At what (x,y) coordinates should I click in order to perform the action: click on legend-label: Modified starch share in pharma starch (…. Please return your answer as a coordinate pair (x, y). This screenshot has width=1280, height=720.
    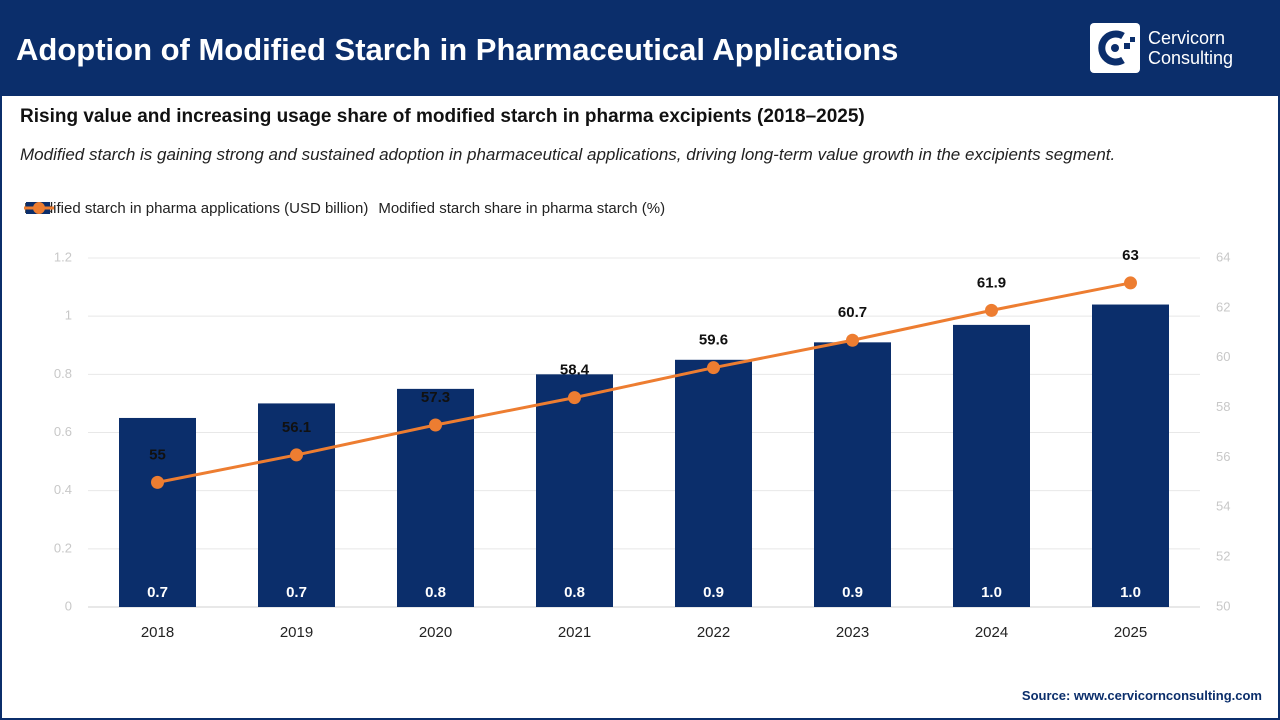
    Looking at the image, I should click on (522, 208).